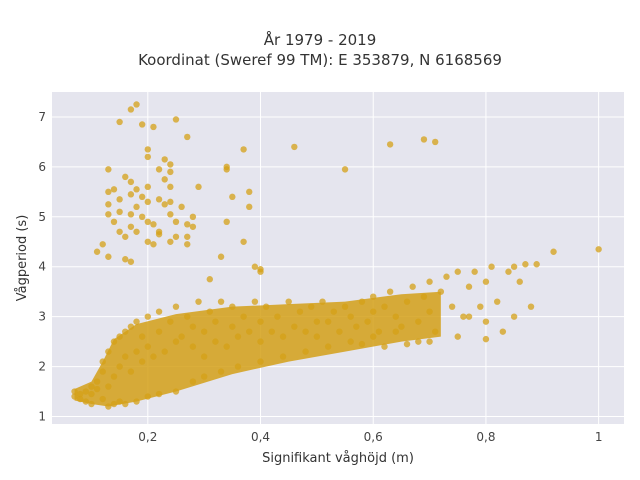  Describe the element at coordinates (42, 217) in the screenshot. I see `y-tick-label: 5` at that location.